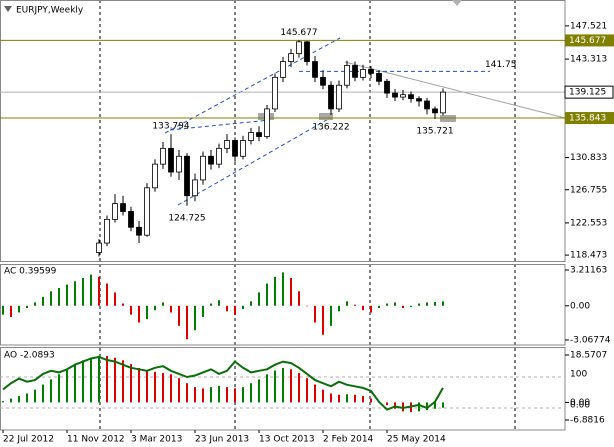 The width and height of the screenshot is (614, 447). What do you see at coordinates (8, 9) in the screenshot?
I see `symbol-icon` at bounding box center [8, 9].